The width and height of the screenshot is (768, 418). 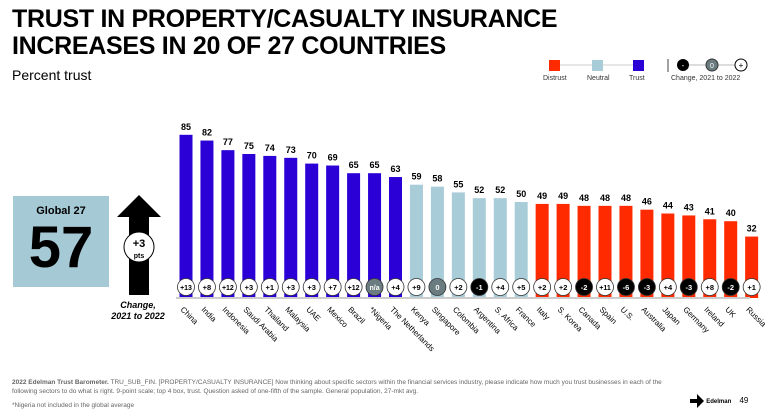 What do you see at coordinates (291, 227) in the screenshot?
I see `bar-malaysia` at bounding box center [291, 227].